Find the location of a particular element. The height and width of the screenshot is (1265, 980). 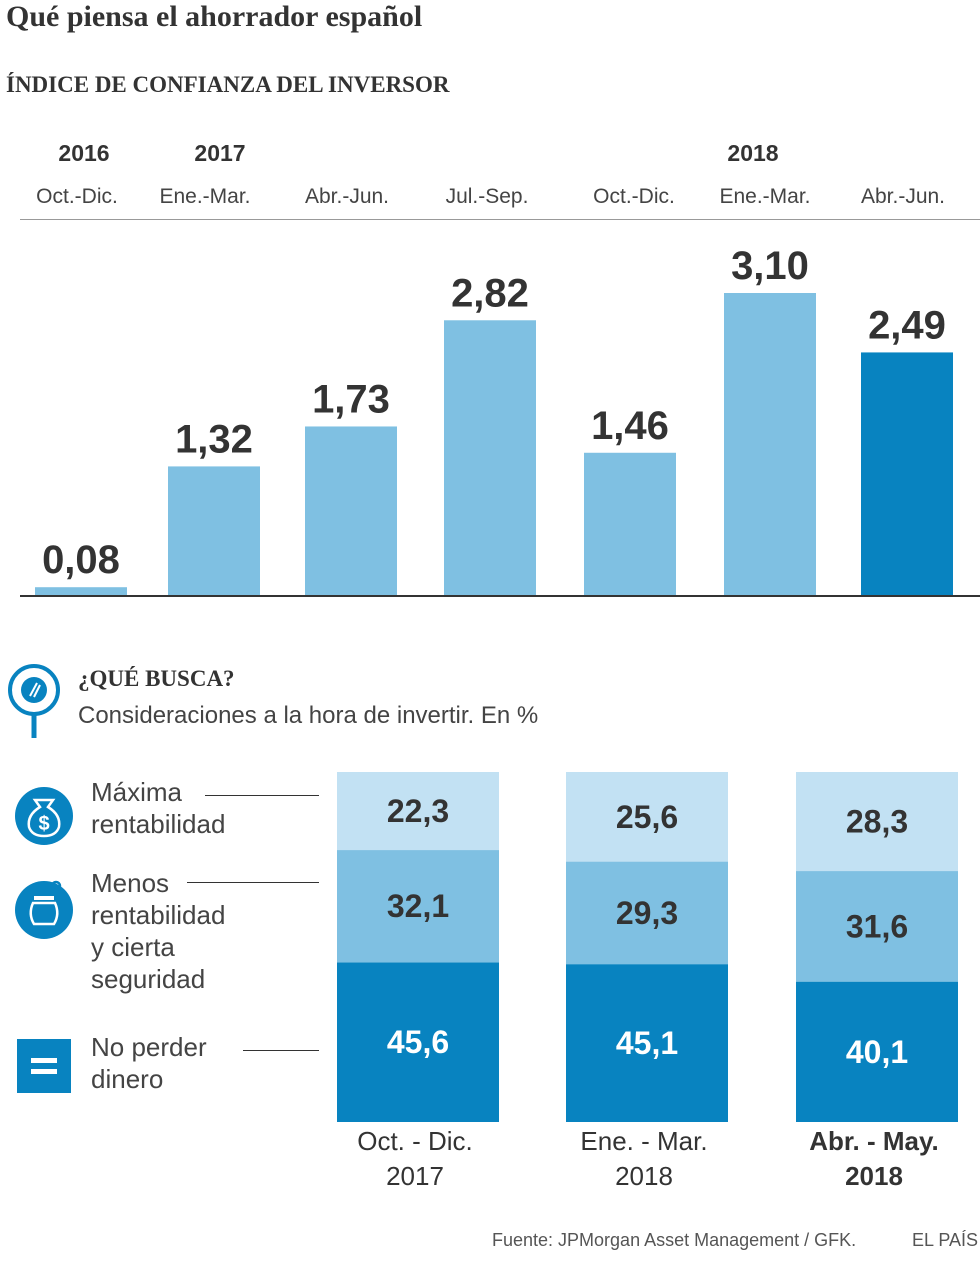

segment-value-label: 22,3 is located at coordinates (418, 811).